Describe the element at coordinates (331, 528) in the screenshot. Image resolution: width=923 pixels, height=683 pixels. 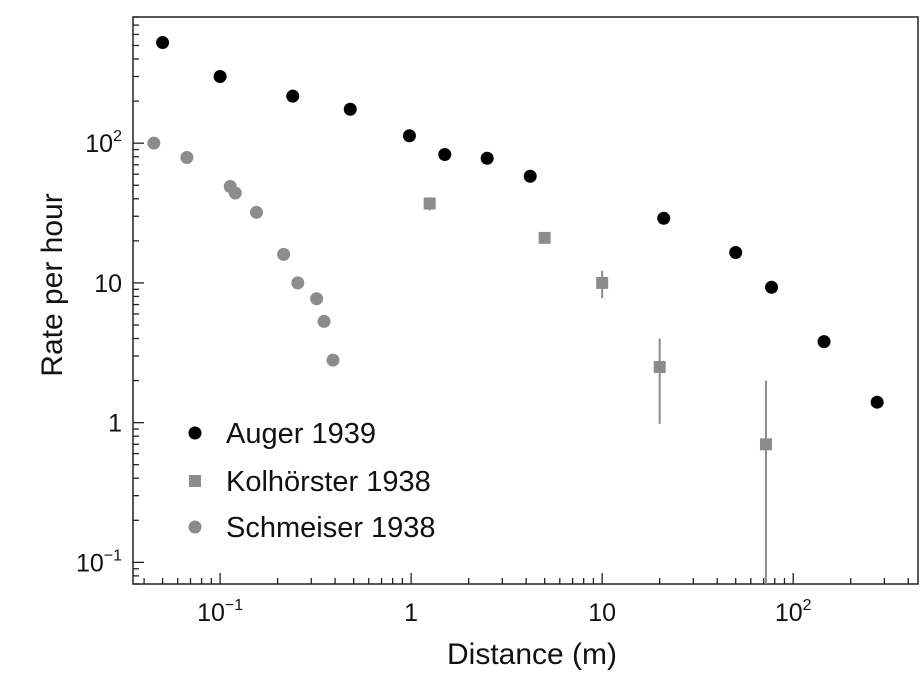
I see `legend-label: Schmeiser 1938` at that location.